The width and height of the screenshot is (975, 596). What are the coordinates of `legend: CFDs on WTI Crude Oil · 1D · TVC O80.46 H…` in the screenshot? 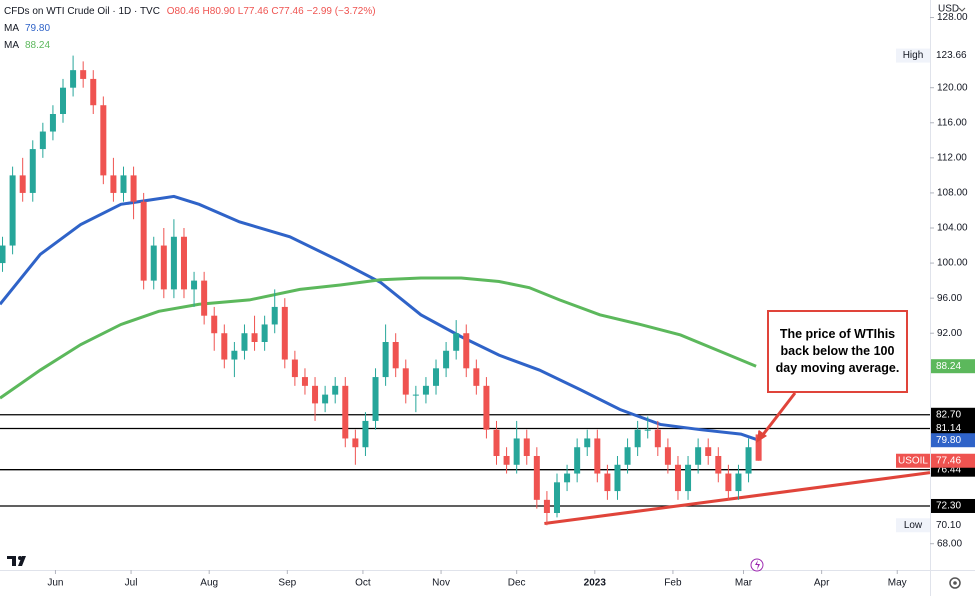 It's located at (191, 28).